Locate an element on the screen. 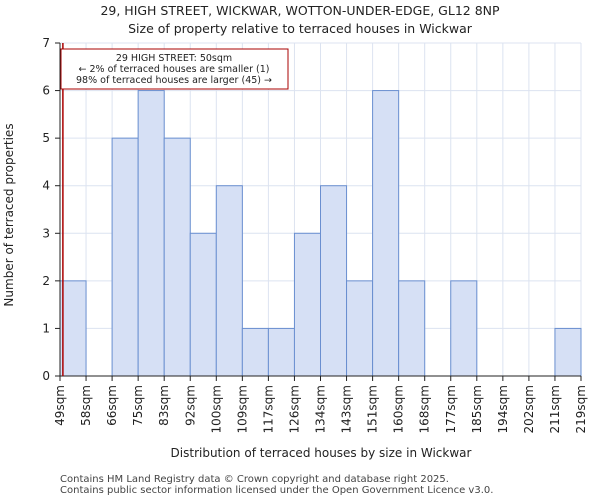  x-tick-label-211sqm: 211sqm is located at coordinates (555, 409).